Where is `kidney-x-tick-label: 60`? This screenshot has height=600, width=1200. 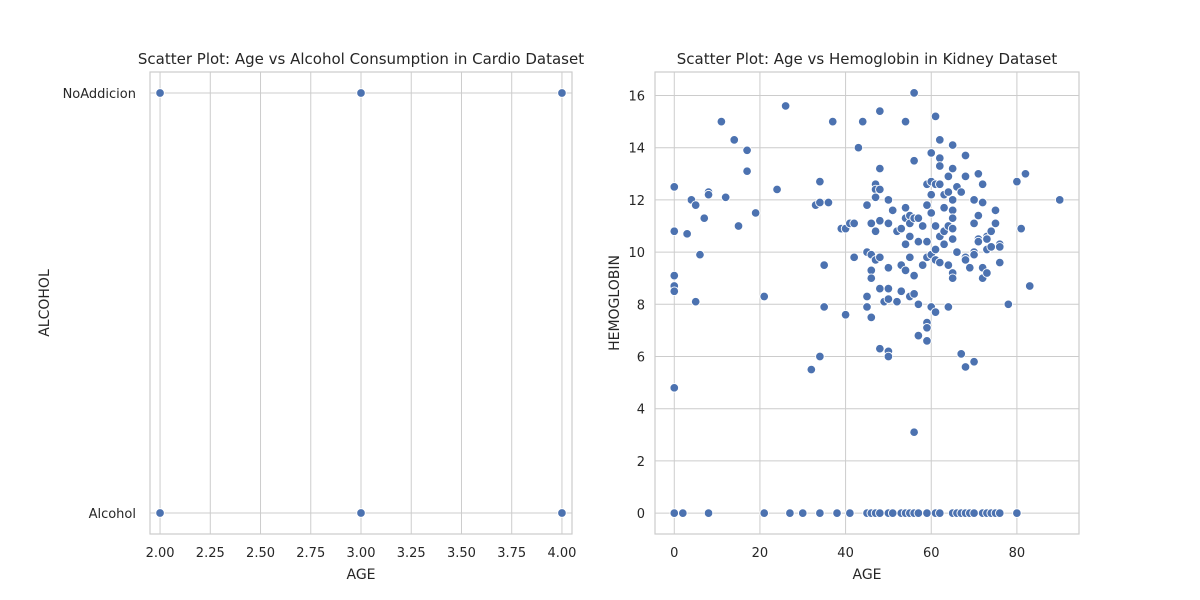
kidney-x-tick-label: 60 is located at coordinates (931, 553).